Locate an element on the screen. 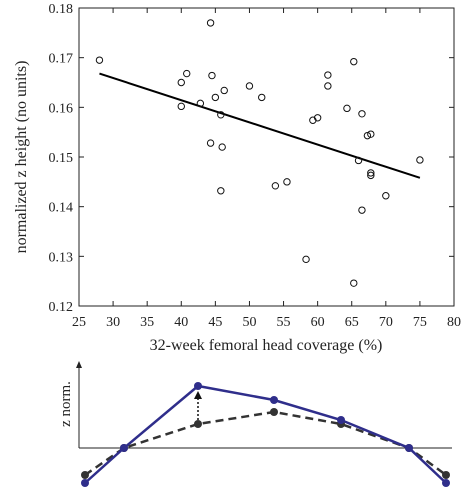  schematic-y-axis-arrowhead is located at coordinates (79, 364).